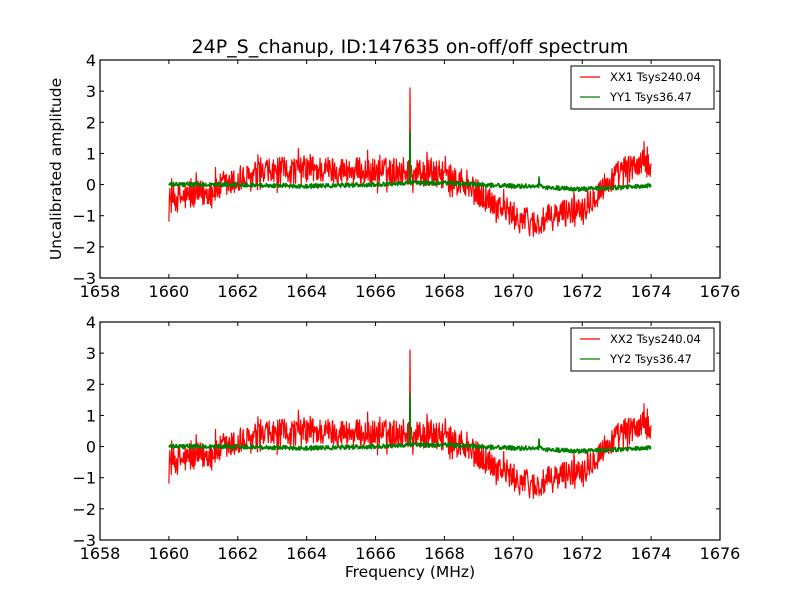 The image size is (800, 600). What do you see at coordinates (655, 339) in the screenshot?
I see `legend-entry: XX2 Tsys240.04` at bounding box center [655, 339].